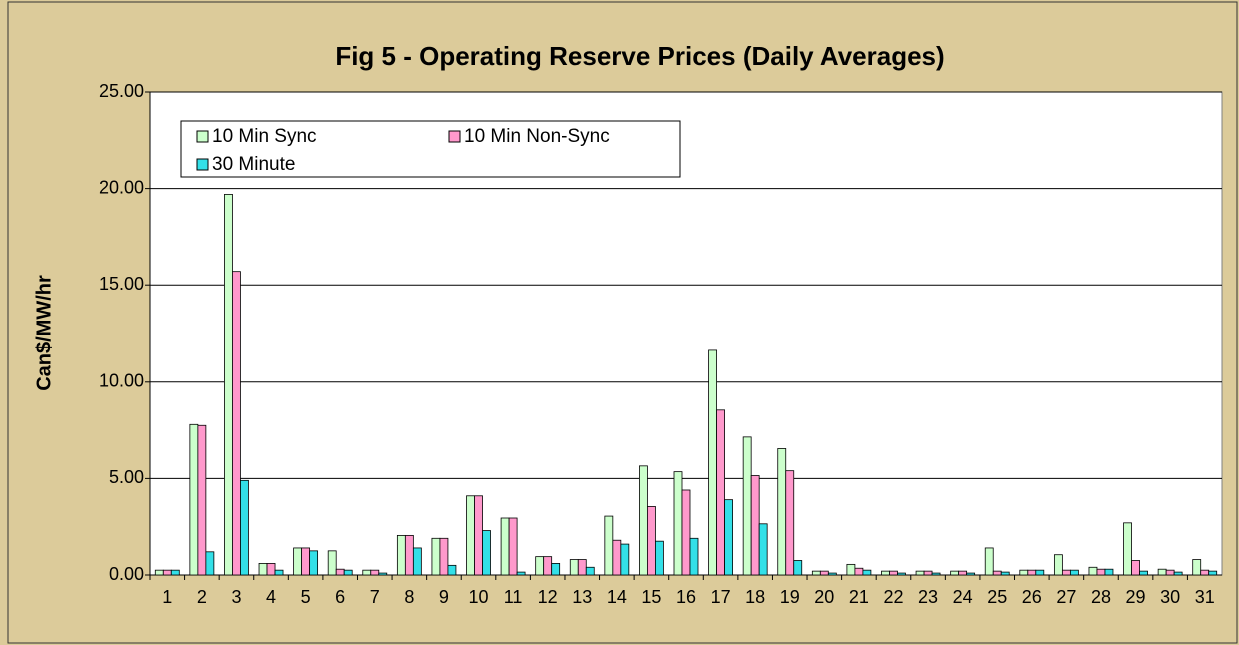 Image resolution: width=1239 pixels, height=645 pixels. I want to click on x-tick-label: 2, so click(202, 597).